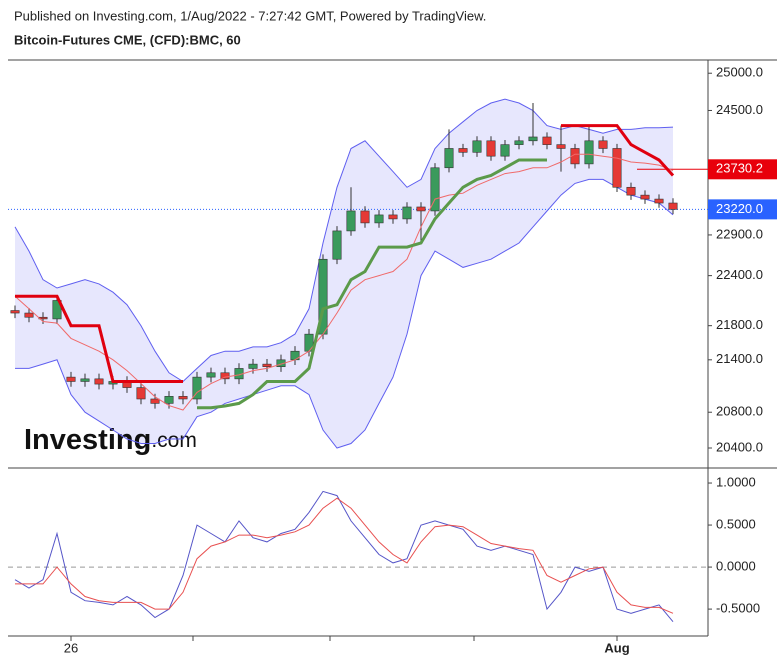 This screenshot has height=663, width=777. Describe the element at coordinates (739, 274) in the screenshot. I see `y-tick-label: 22400.0` at that location.